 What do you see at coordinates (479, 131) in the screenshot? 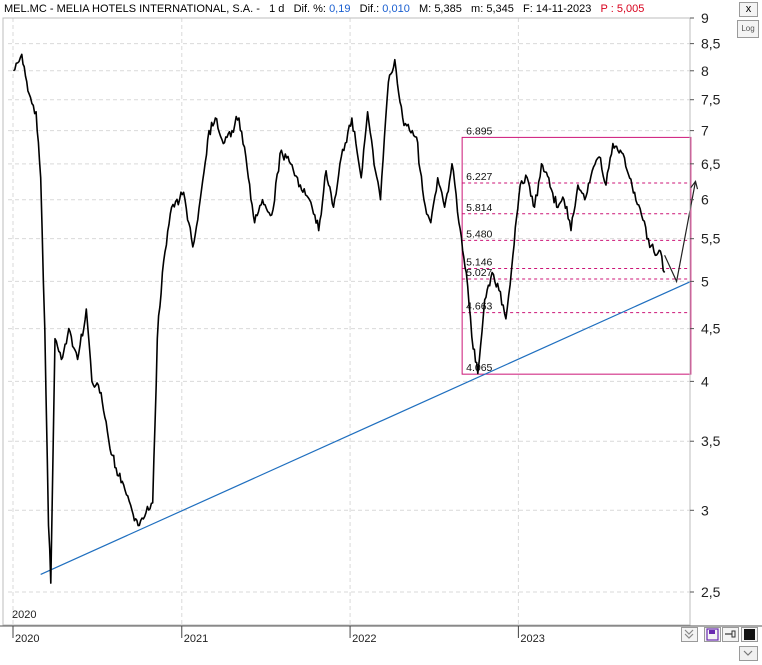
I see `fibonacci-level-label: 6.895` at bounding box center [479, 131].